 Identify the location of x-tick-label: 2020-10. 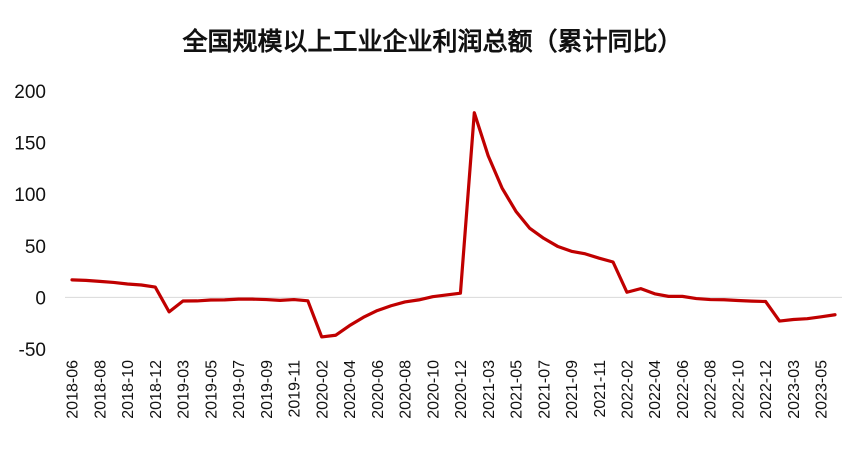
(433, 389).